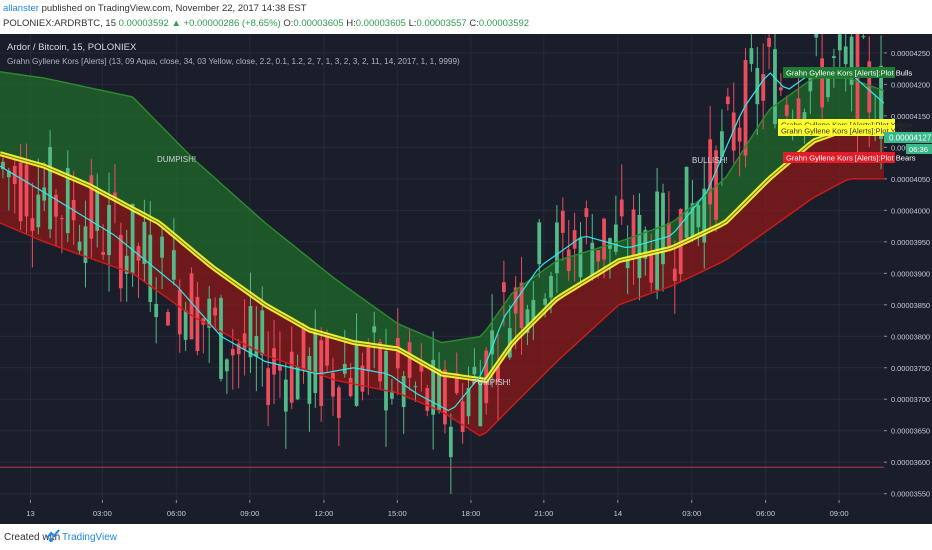 This screenshot has width=932, height=550. Describe the element at coordinates (910, 431) in the screenshot. I see `y-tick-label: 0.00003650` at that location.